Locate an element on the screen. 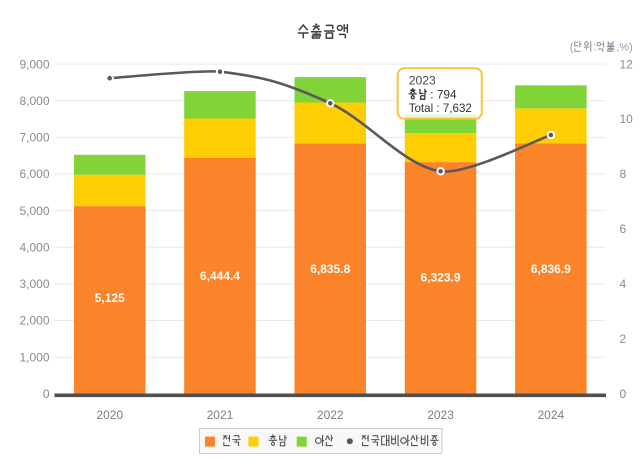  svg-text: 6,000 is located at coordinates (34, 174).